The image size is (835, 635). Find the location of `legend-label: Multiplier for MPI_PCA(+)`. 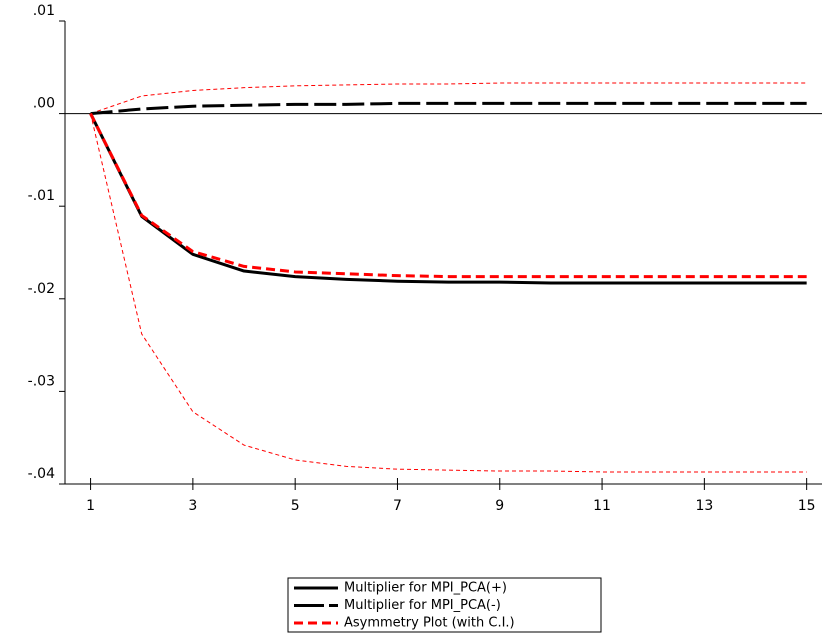

legend-label: Multiplier for MPI_PCA(+) is located at coordinates (425, 588).